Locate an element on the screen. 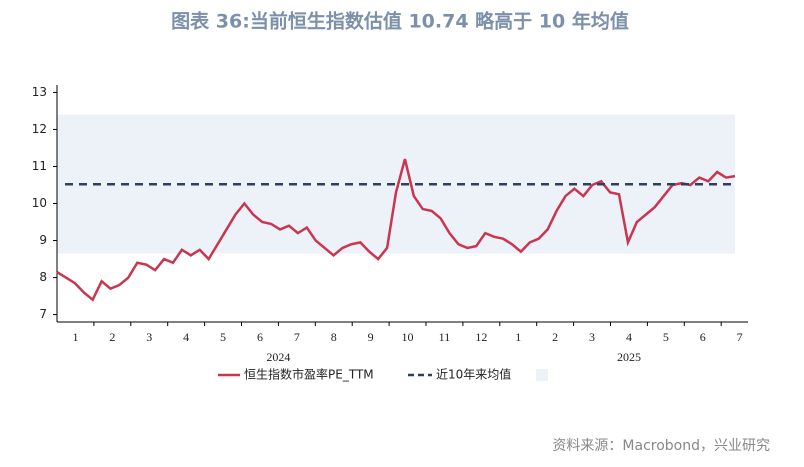 Image resolution: width=804 pixels, height=467 pixels. x-tick-label: 10 is located at coordinates (408, 337).